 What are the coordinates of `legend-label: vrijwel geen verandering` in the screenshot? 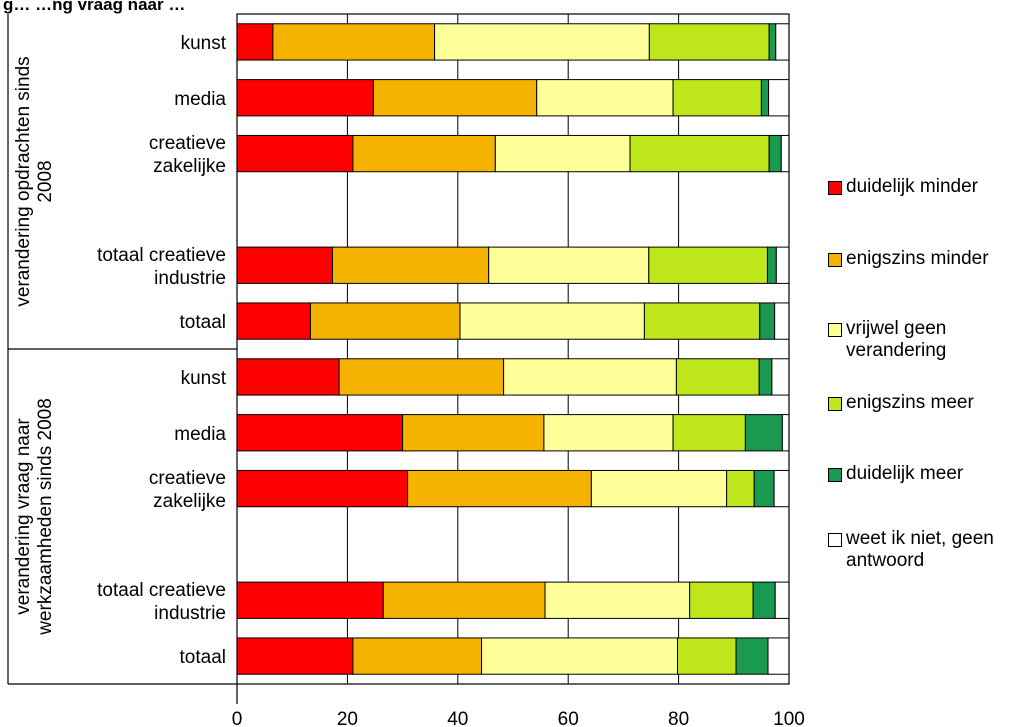 It's located at (896, 339).